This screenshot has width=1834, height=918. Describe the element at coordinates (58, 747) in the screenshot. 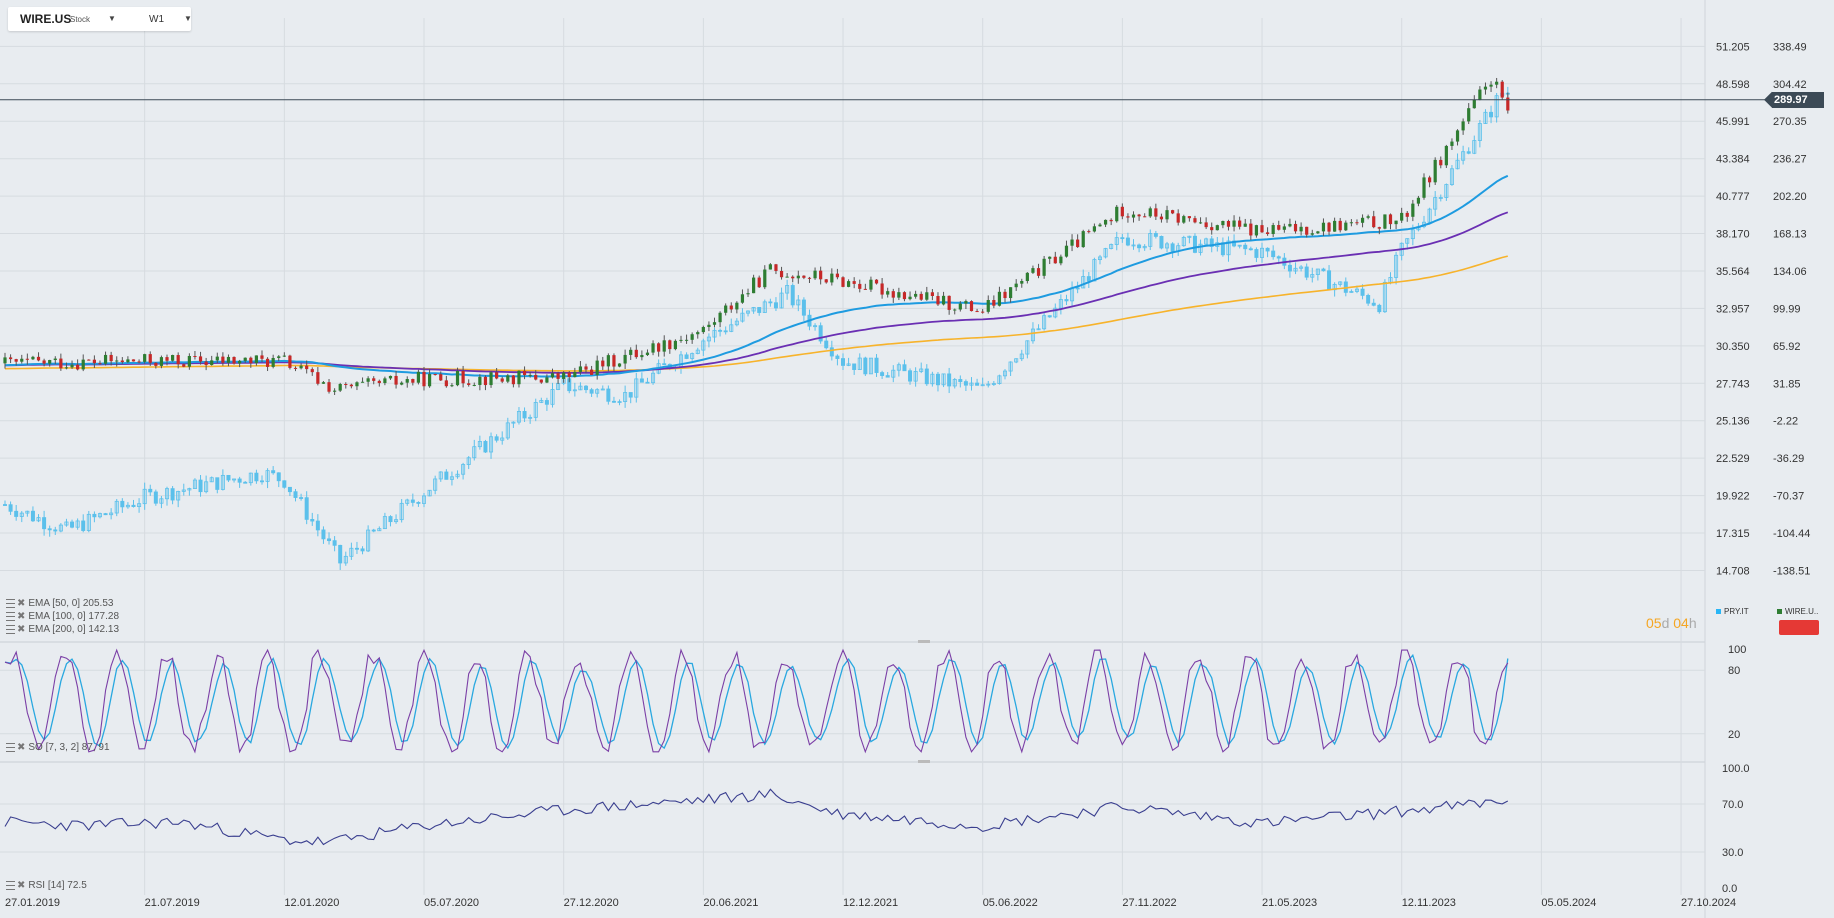

I see `indicator-so: ✖ SO [7, 3, 2] 87, 91` at that location.